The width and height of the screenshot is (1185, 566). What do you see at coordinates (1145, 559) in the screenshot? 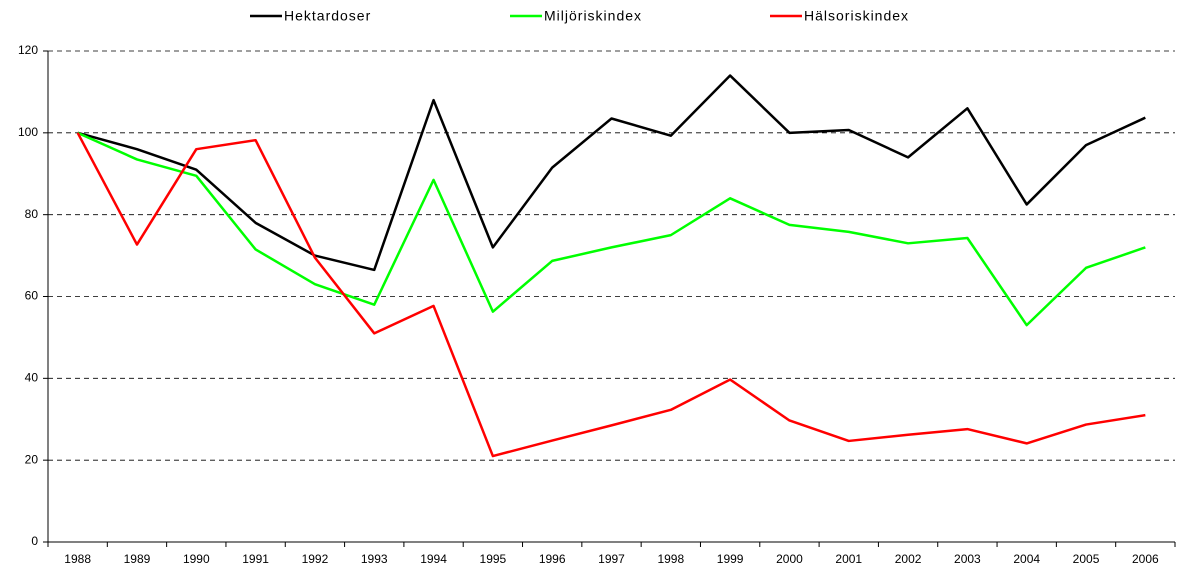
I see `x-tick-label: 2006` at bounding box center [1145, 559].